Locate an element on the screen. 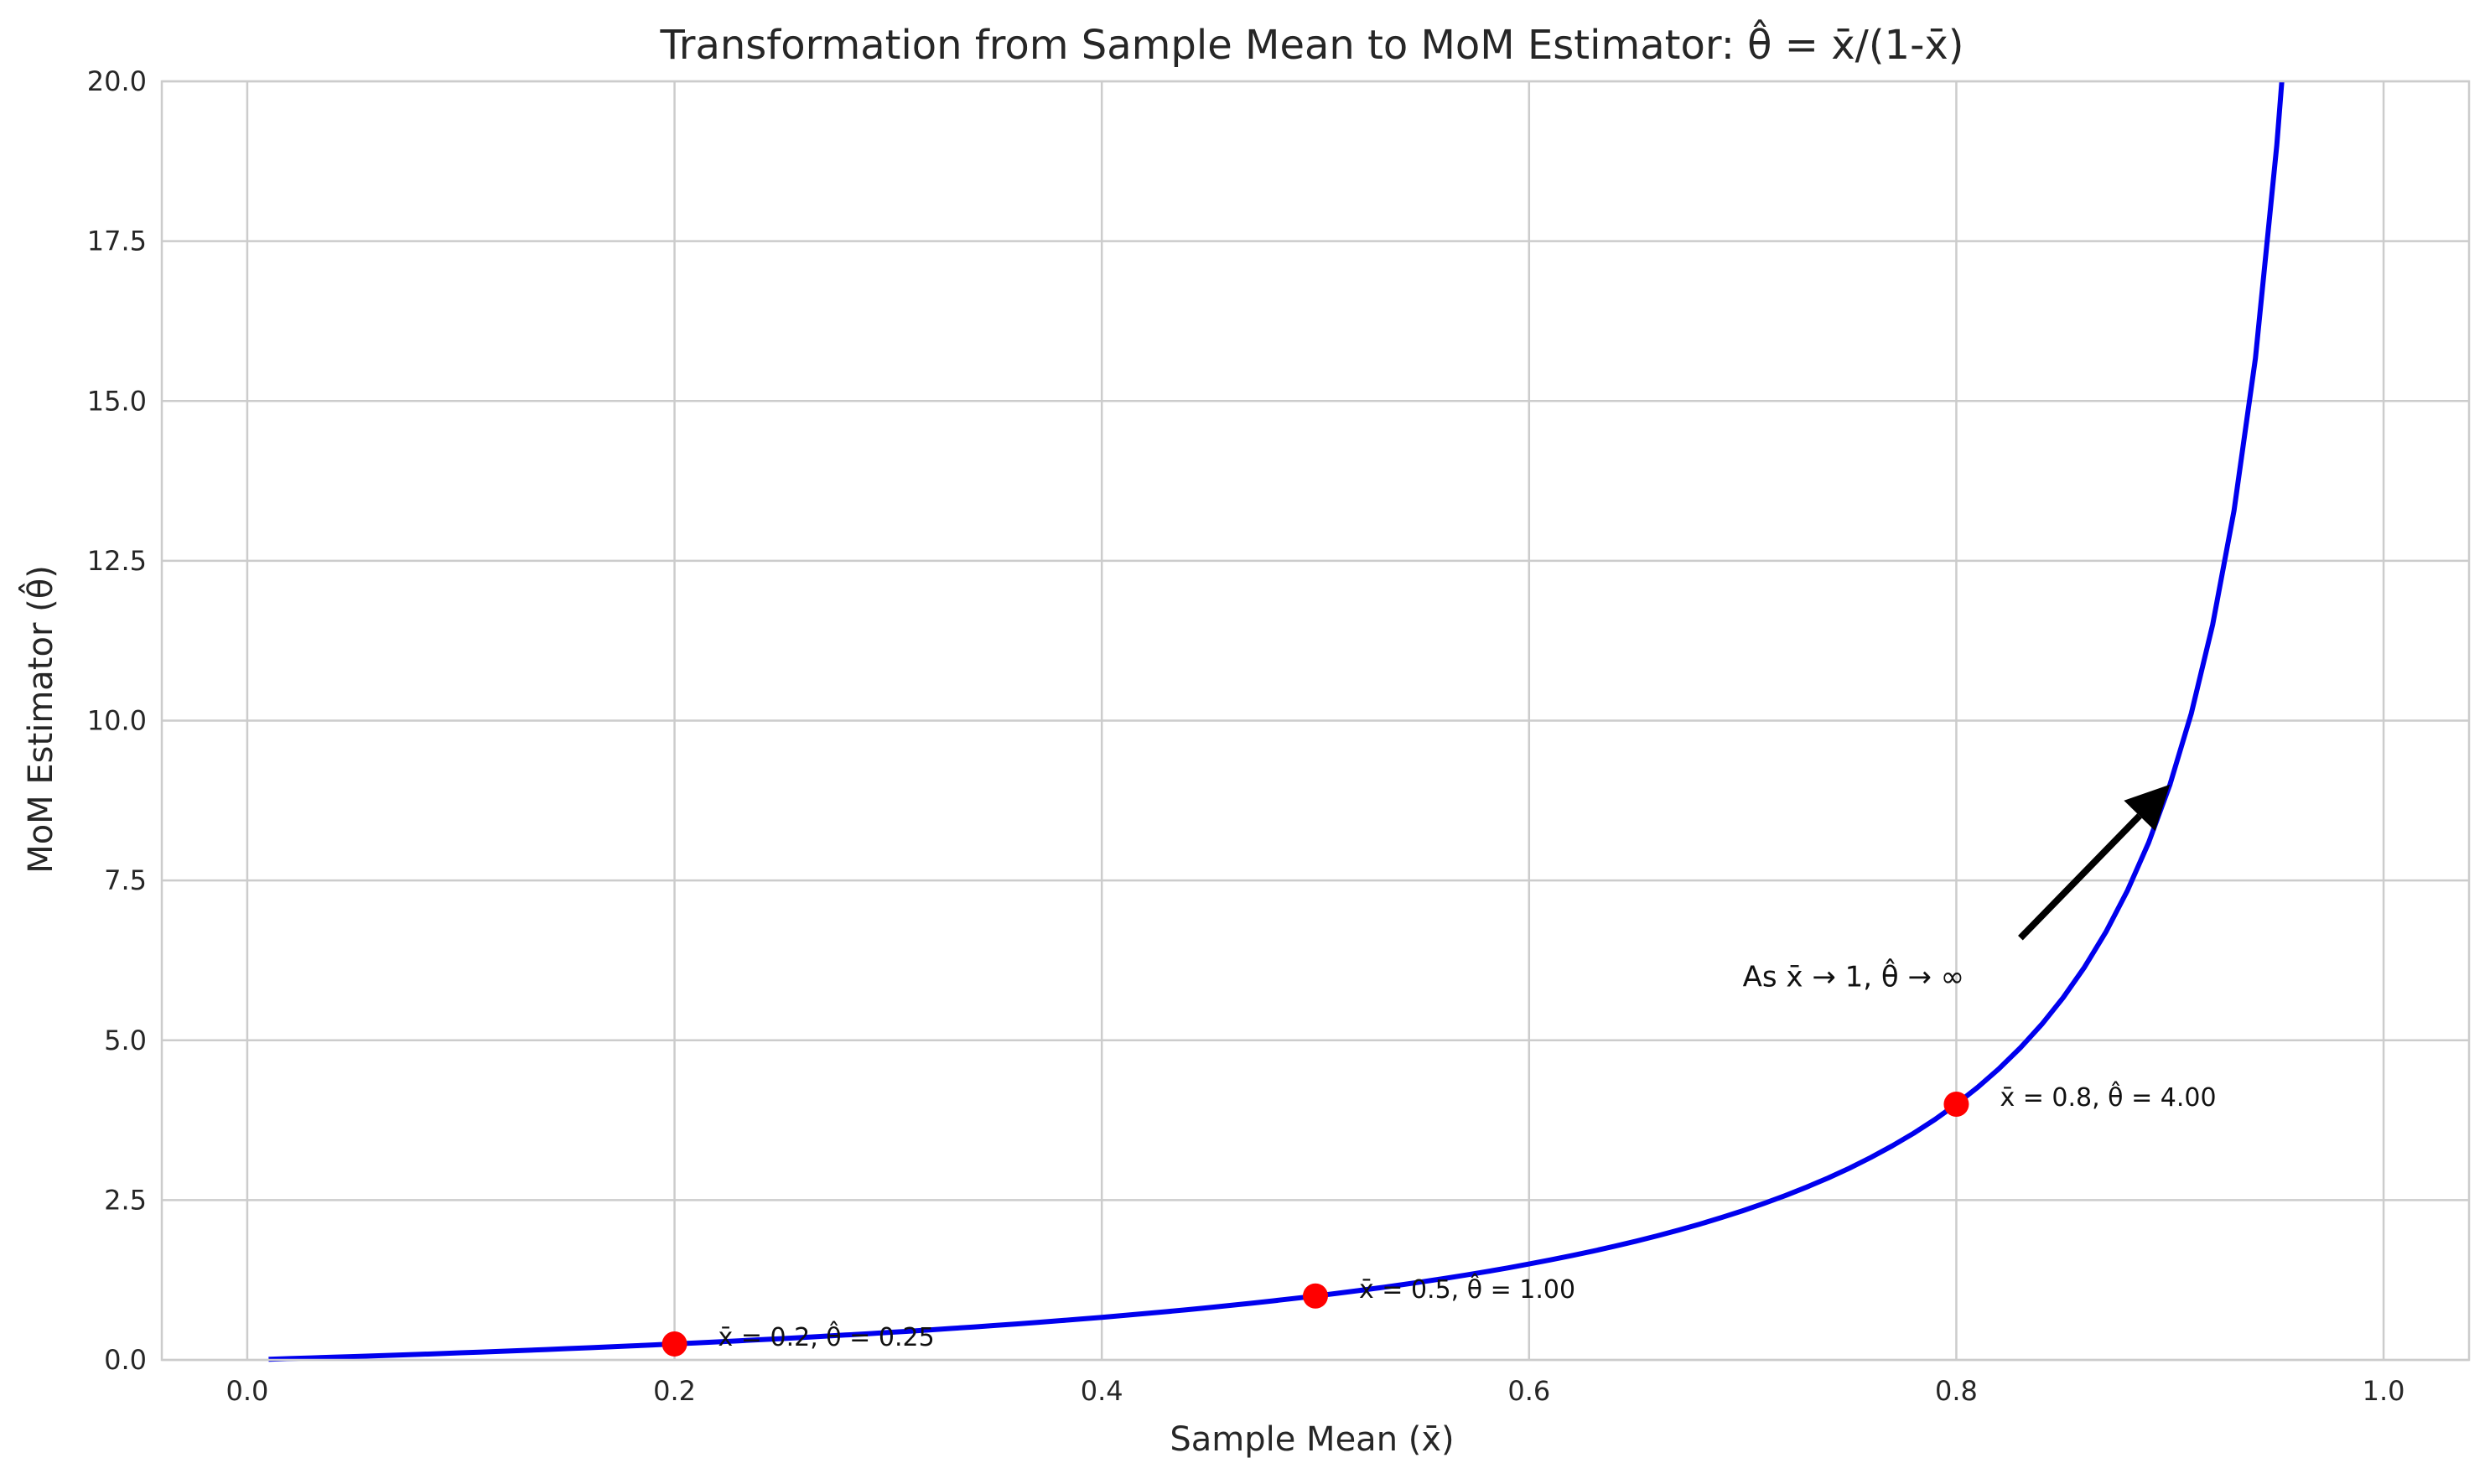 This screenshot has width=2490, height=1484. data-label: x̄ = 0.5, θ̂ = 1.00 is located at coordinates (1467, 1288).